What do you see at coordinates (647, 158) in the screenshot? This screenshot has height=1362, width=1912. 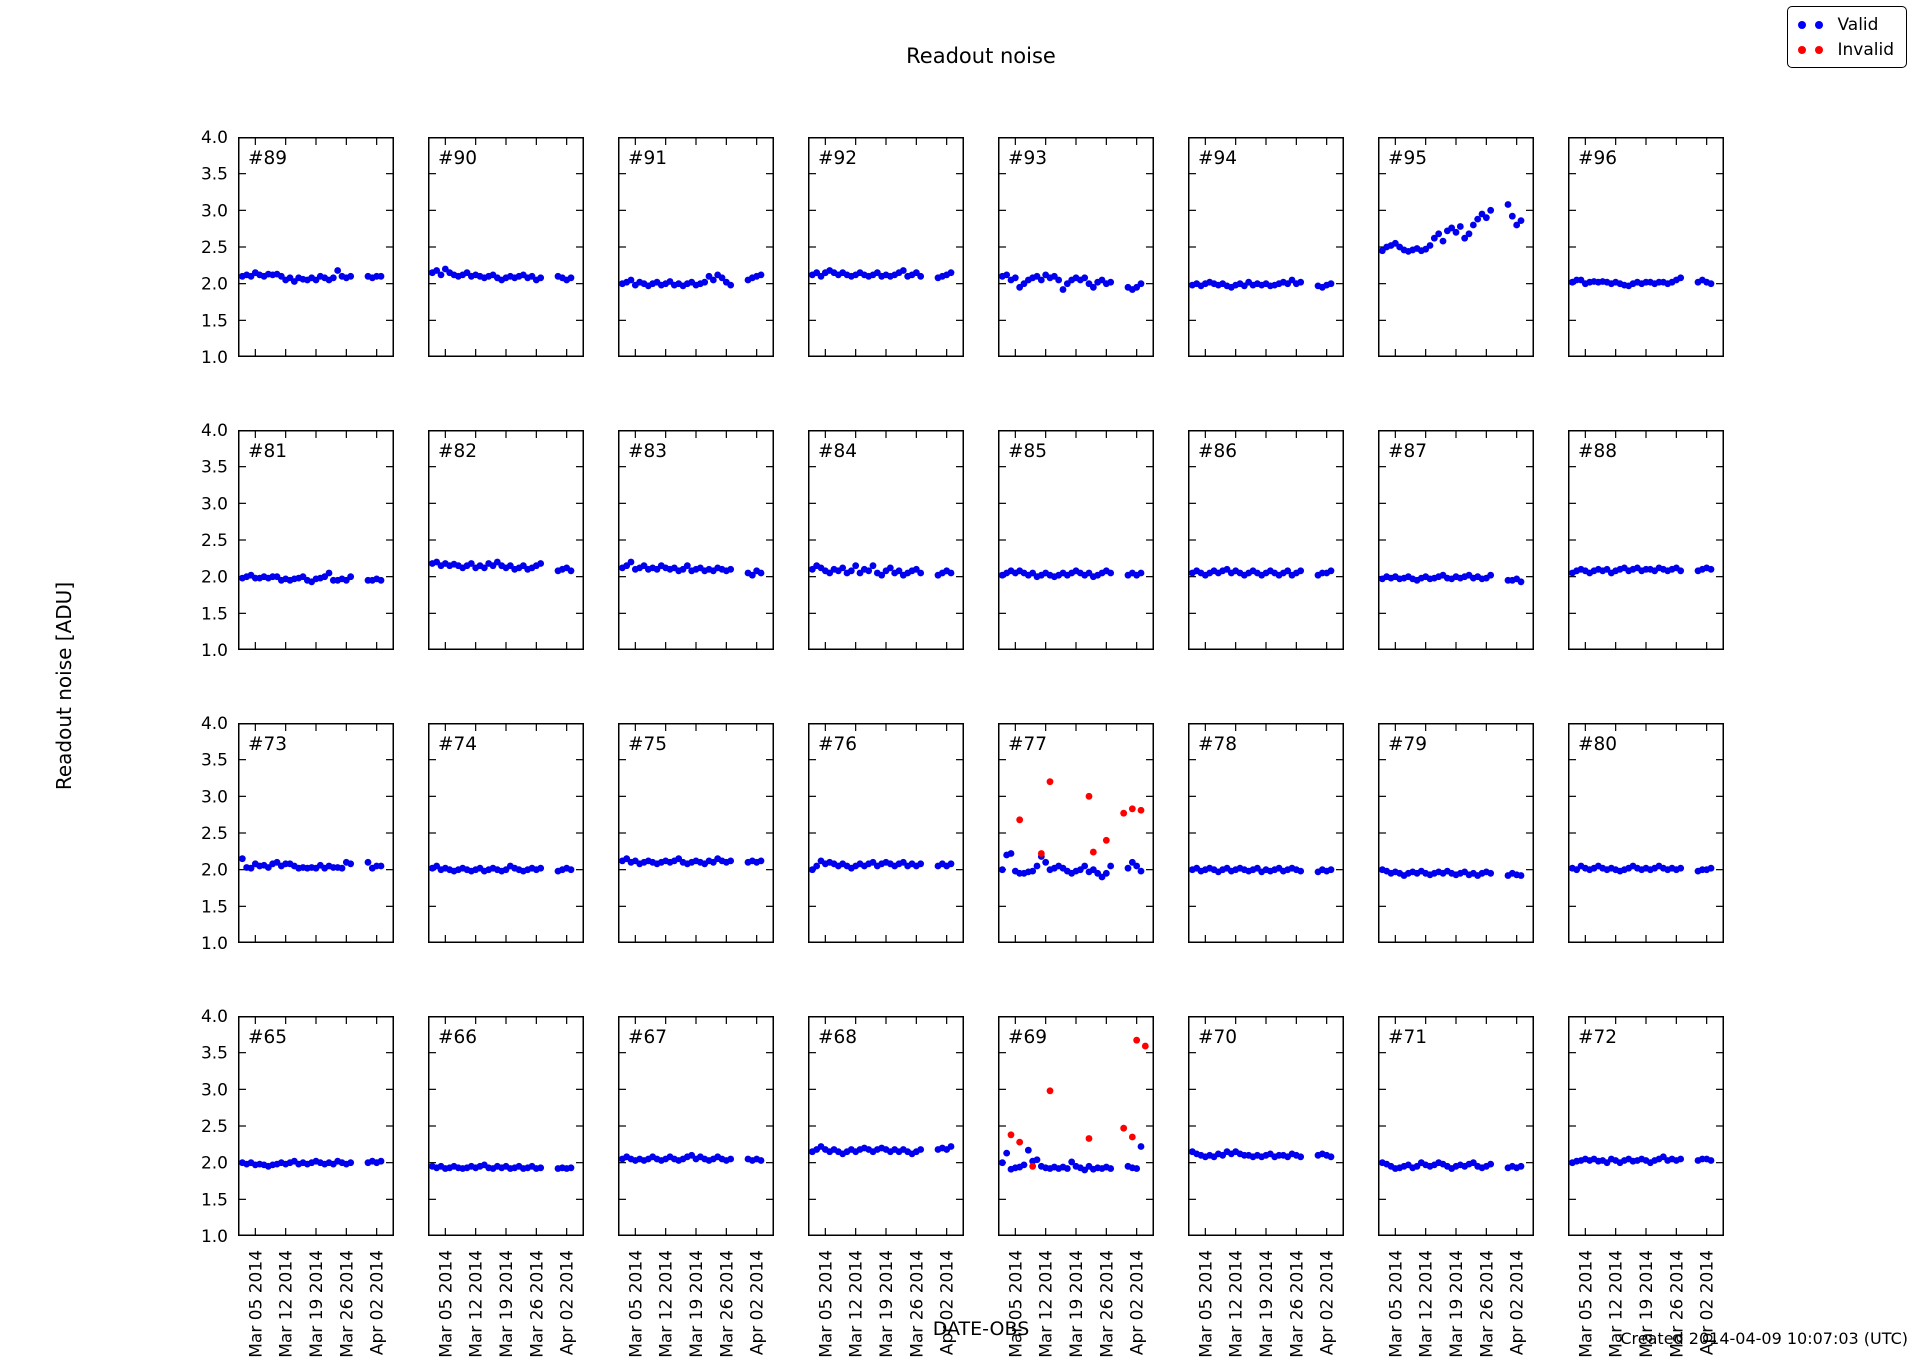 I see `panel-number-label: #91` at bounding box center [647, 158].